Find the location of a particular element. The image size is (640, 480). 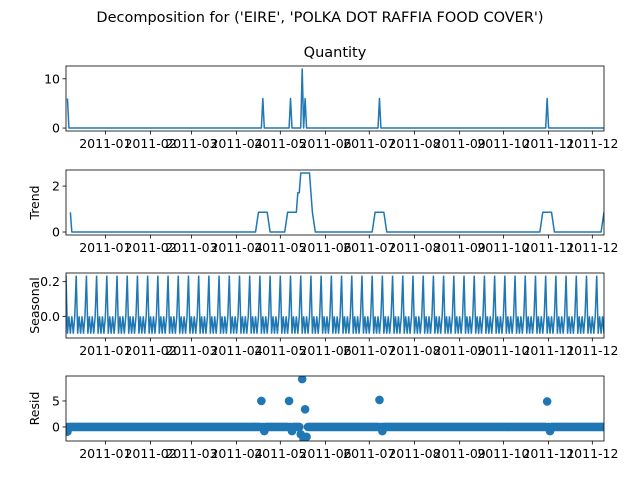

seasonal-line is located at coordinates (335, 304).